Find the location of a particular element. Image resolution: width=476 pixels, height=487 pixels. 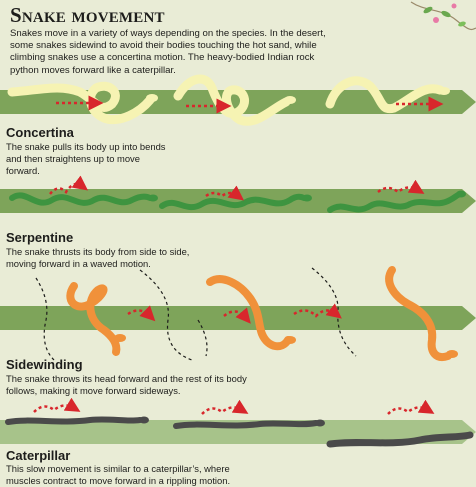

serpentine-diagram is located at coordinates (238, 194).